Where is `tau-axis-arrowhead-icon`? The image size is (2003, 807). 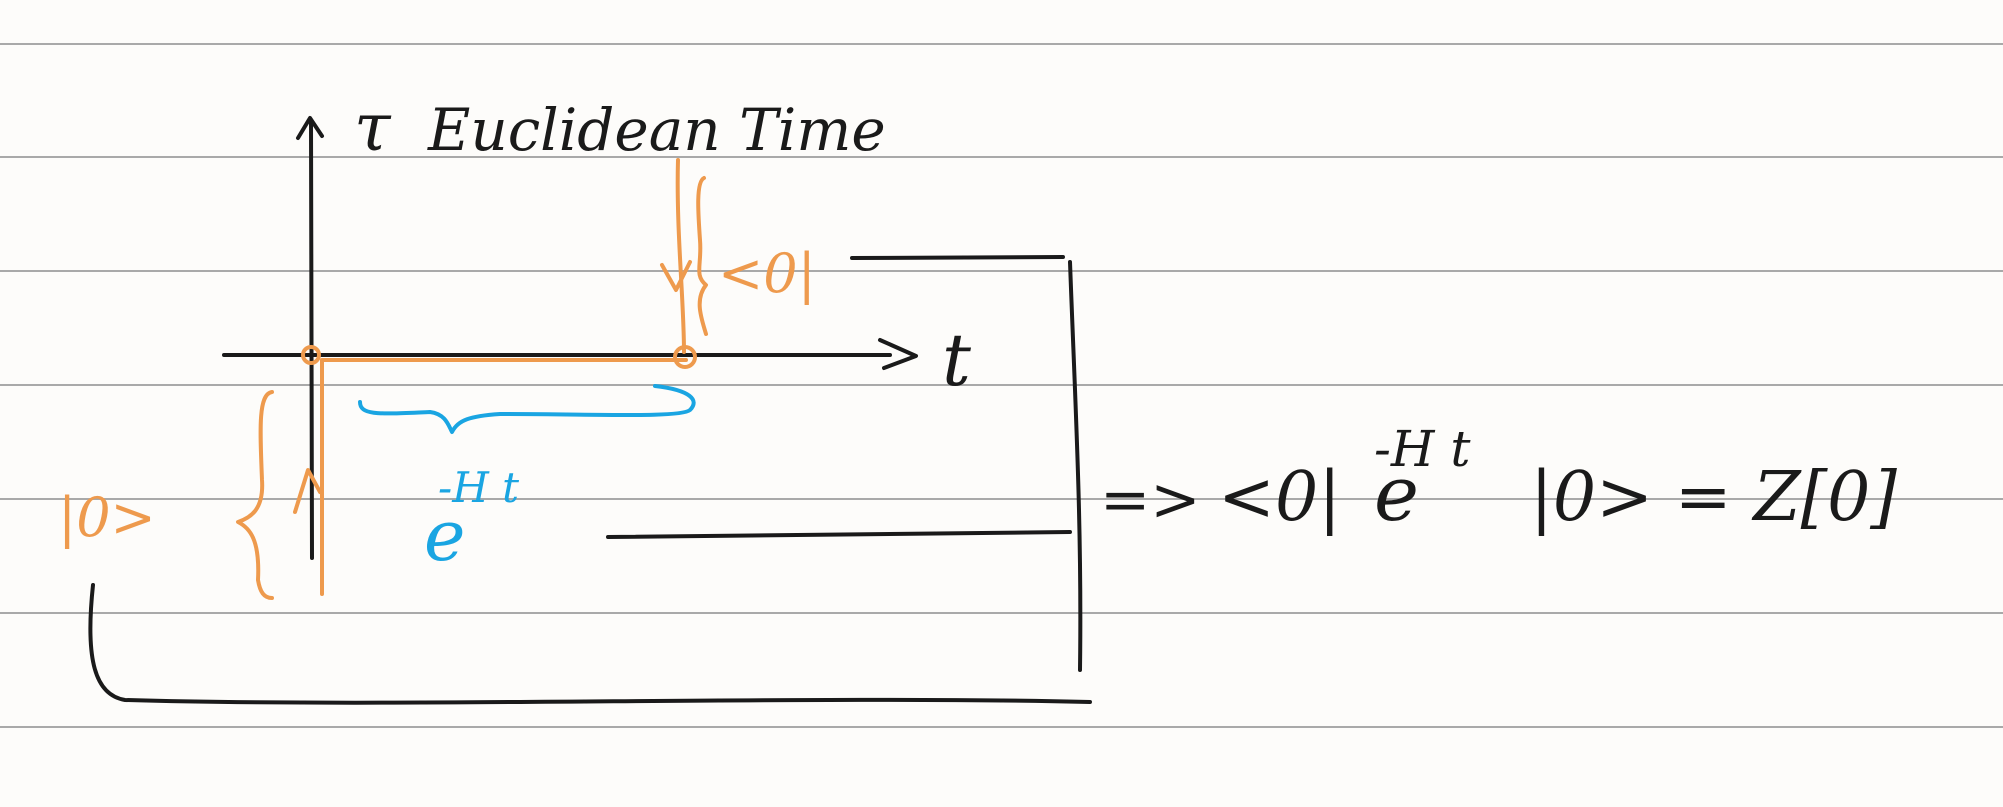 tau-axis-arrowhead-icon is located at coordinates (310, 128).